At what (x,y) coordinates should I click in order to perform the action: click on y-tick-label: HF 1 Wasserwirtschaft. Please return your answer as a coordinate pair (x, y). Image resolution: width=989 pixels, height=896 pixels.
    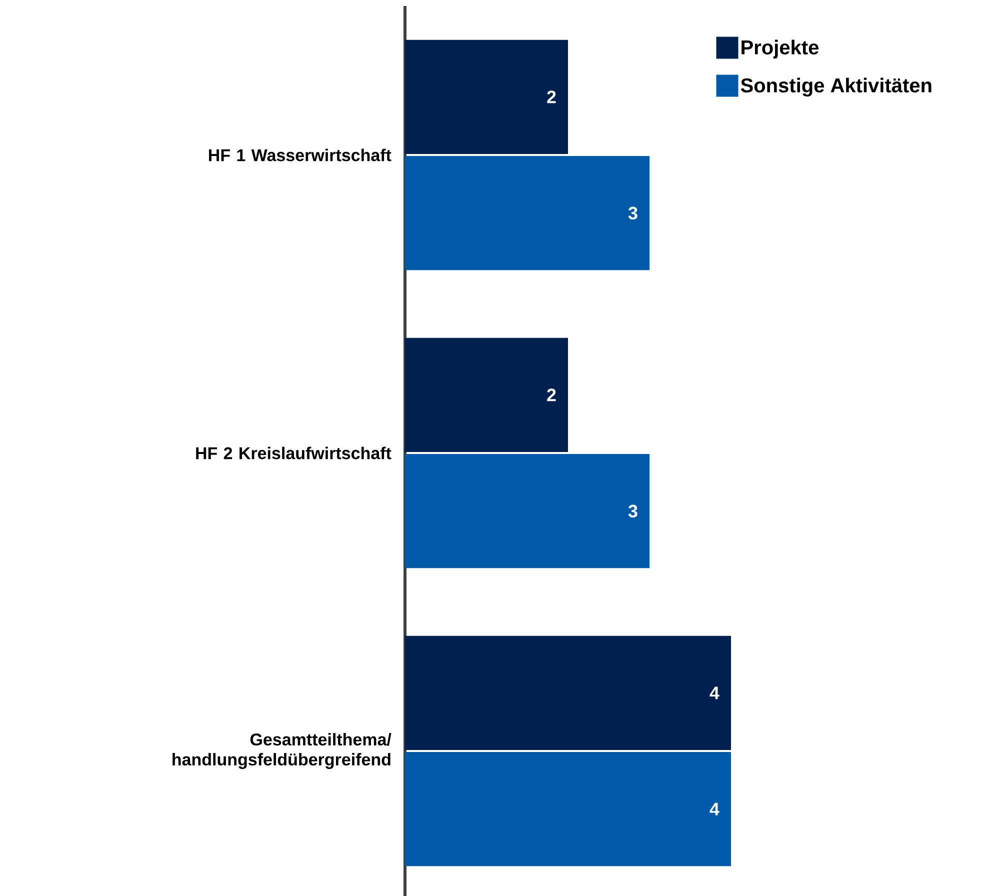
    Looking at the image, I should click on (300, 155).